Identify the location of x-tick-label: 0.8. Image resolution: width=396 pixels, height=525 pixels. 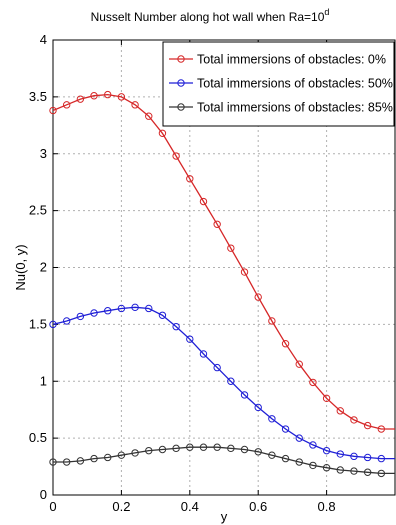
(327, 506).